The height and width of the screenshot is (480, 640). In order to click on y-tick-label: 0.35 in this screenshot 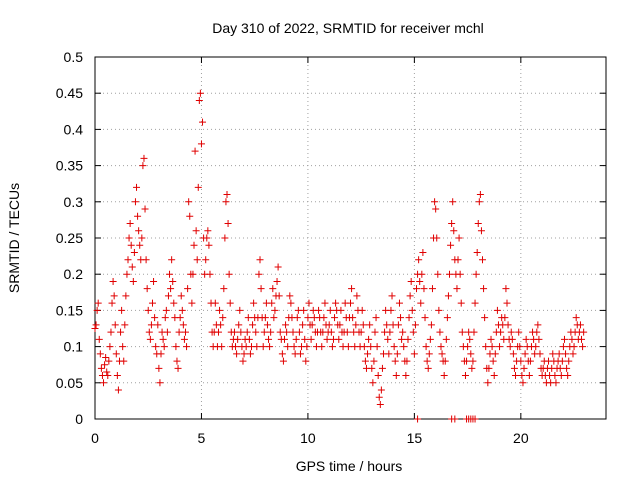, I will do `click(69, 166)`.